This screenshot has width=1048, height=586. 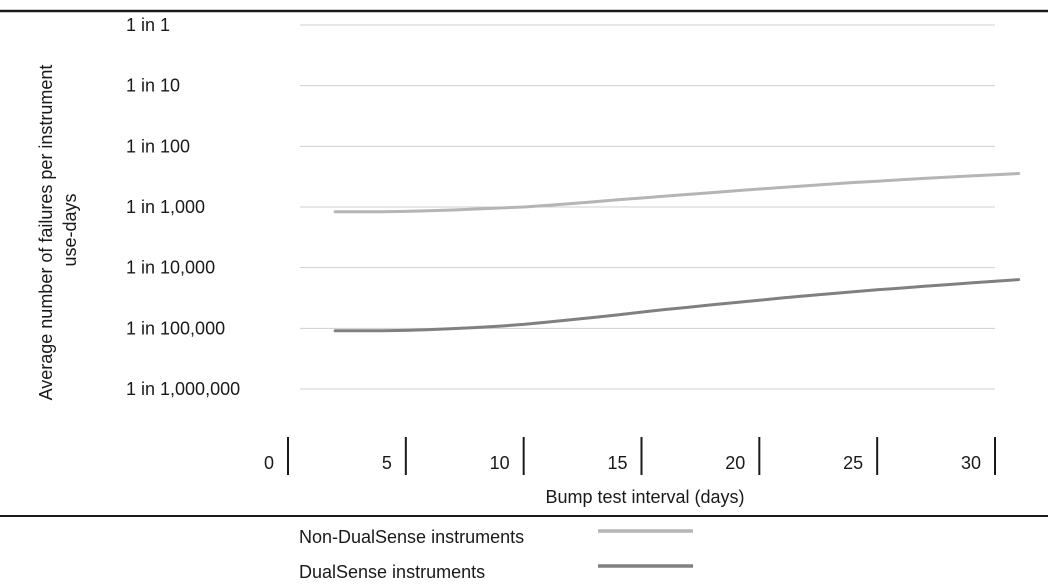 I want to click on x-tick-label: 30, so click(x=971, y=463).